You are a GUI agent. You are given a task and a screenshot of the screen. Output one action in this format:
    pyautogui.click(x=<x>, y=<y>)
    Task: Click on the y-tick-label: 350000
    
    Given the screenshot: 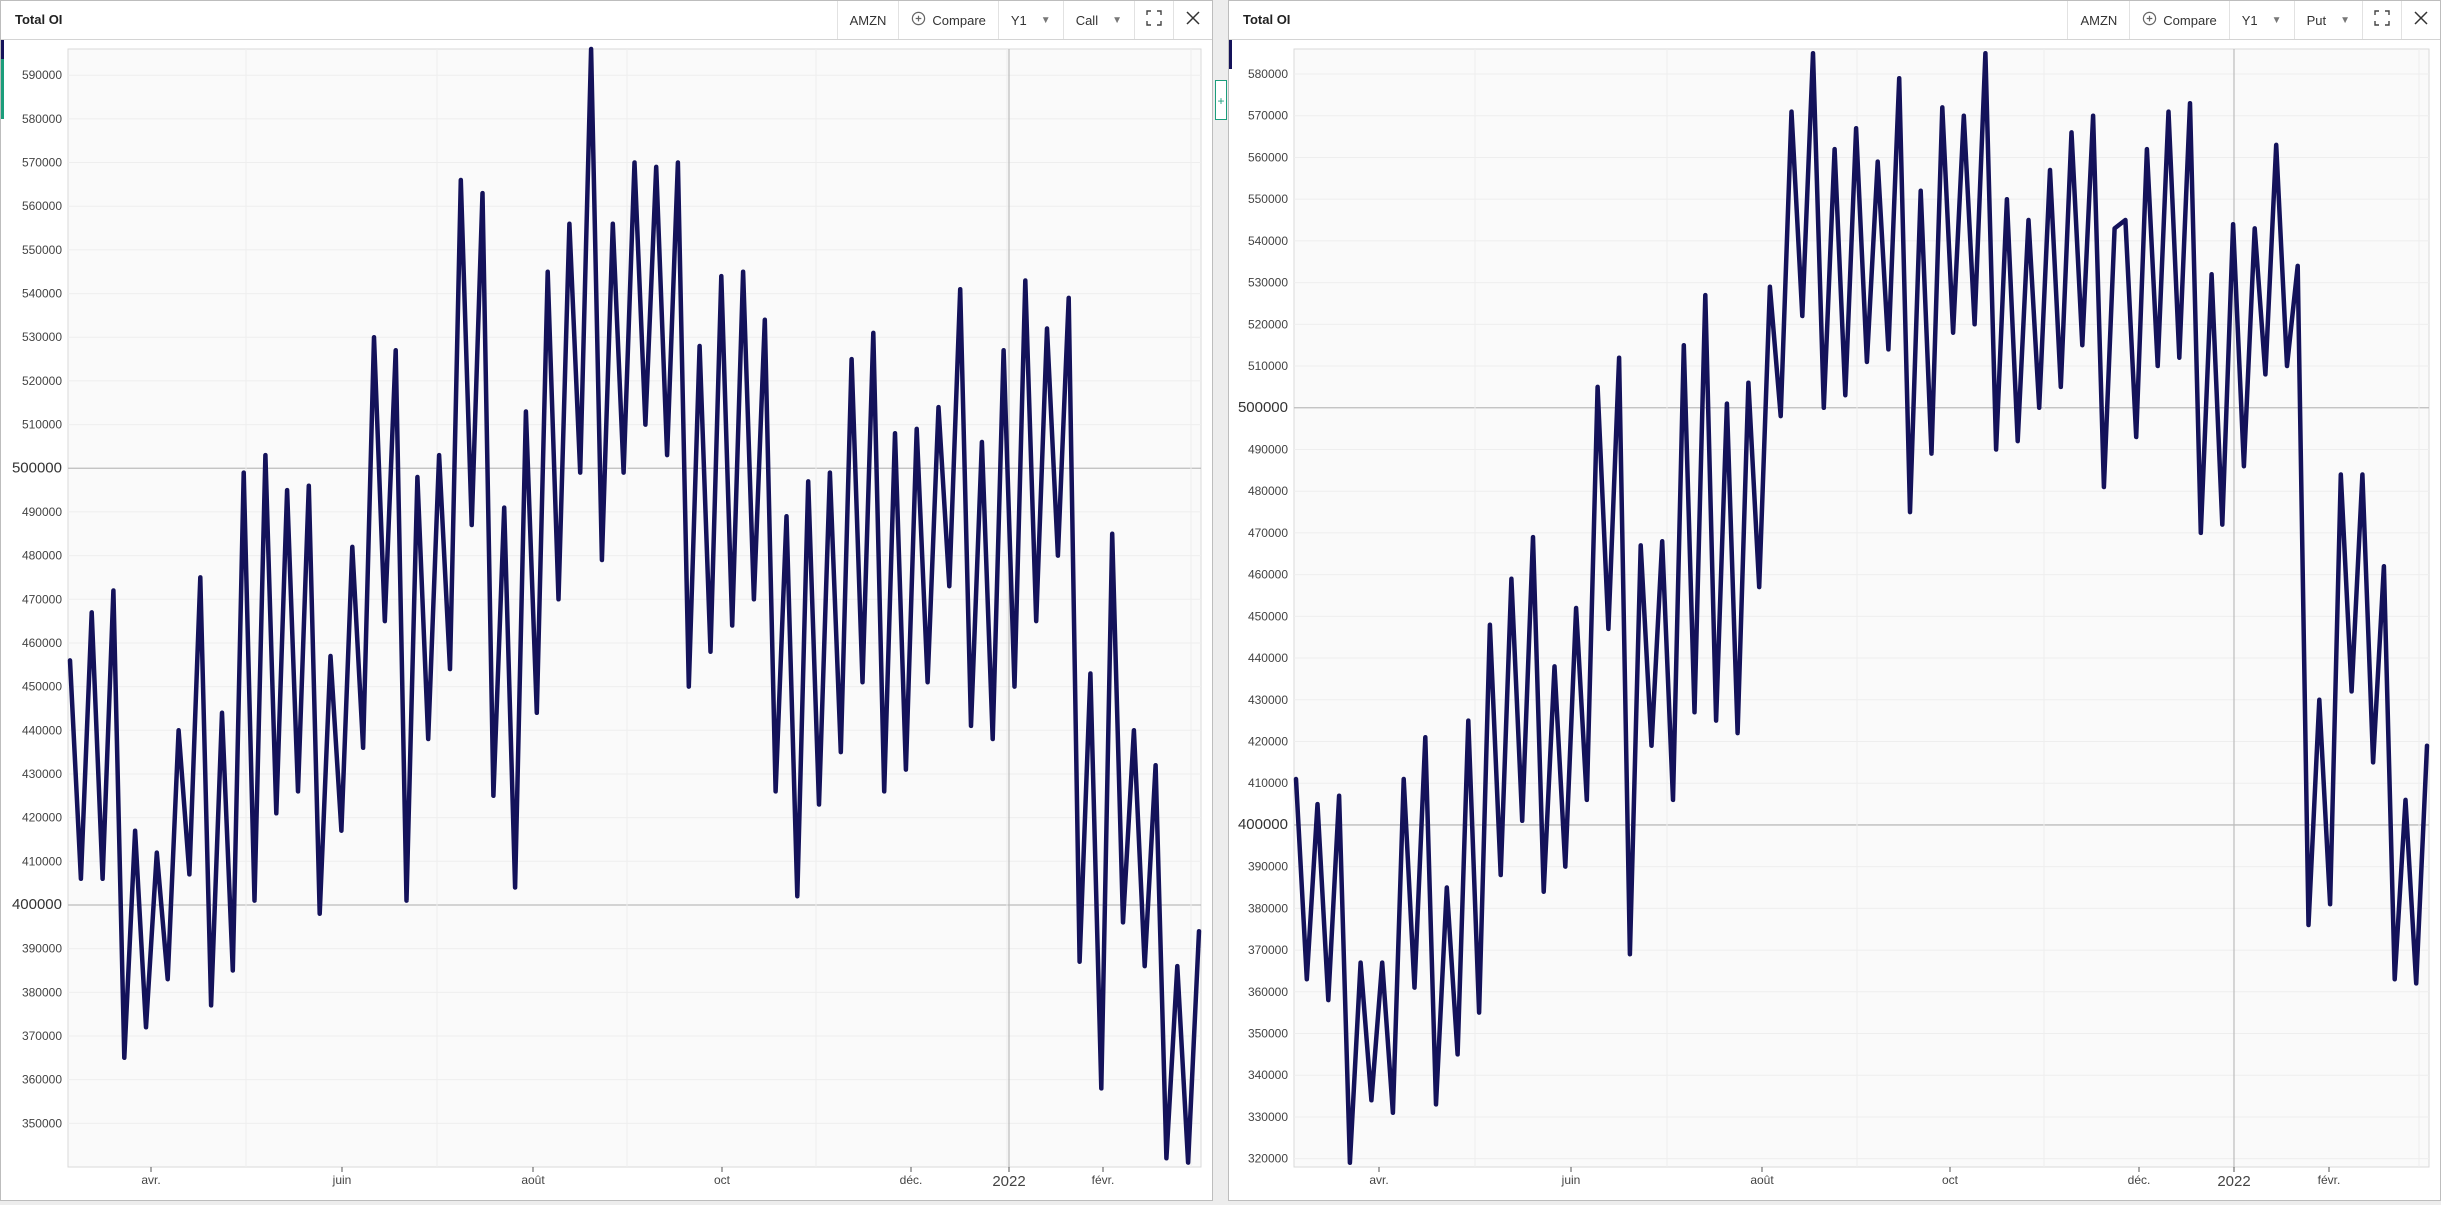 What is the action you would take?
    pyautogui.click(x=1268, y=1034)
    